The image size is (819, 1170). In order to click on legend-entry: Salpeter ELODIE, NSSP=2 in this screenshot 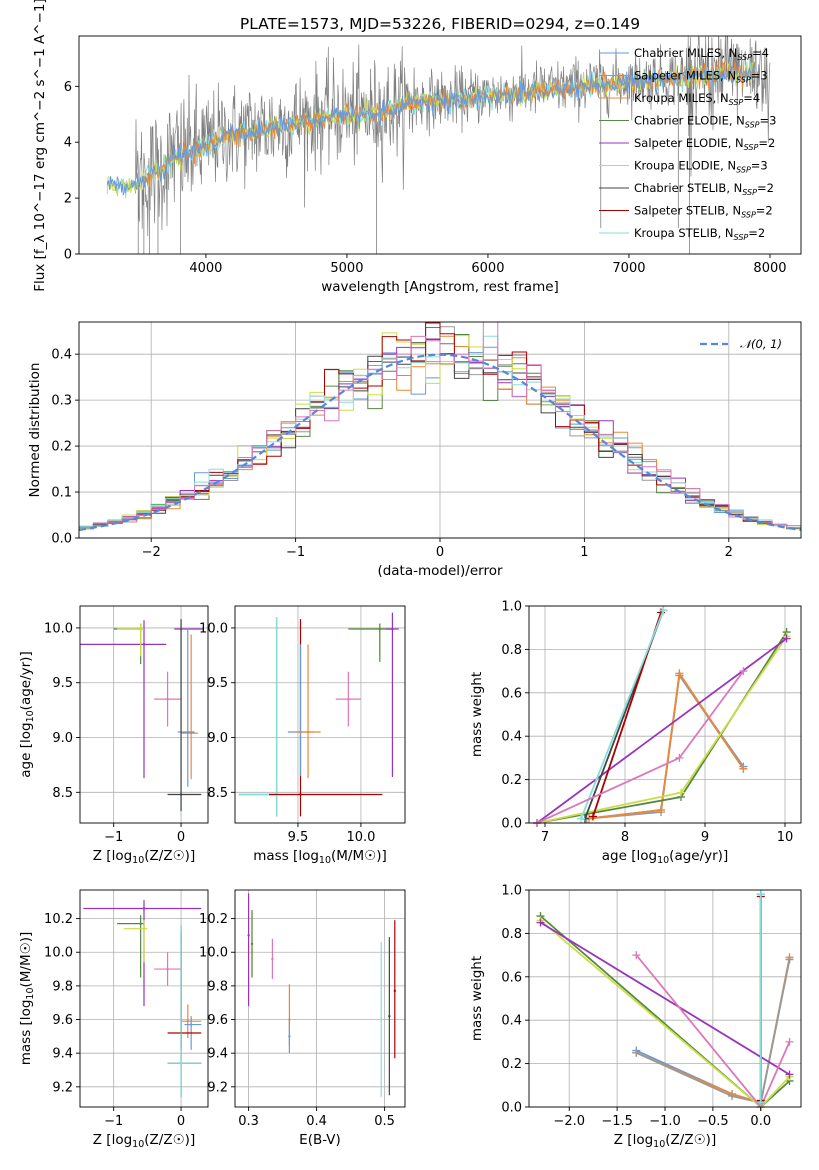, I will do `click(704, 144)`.